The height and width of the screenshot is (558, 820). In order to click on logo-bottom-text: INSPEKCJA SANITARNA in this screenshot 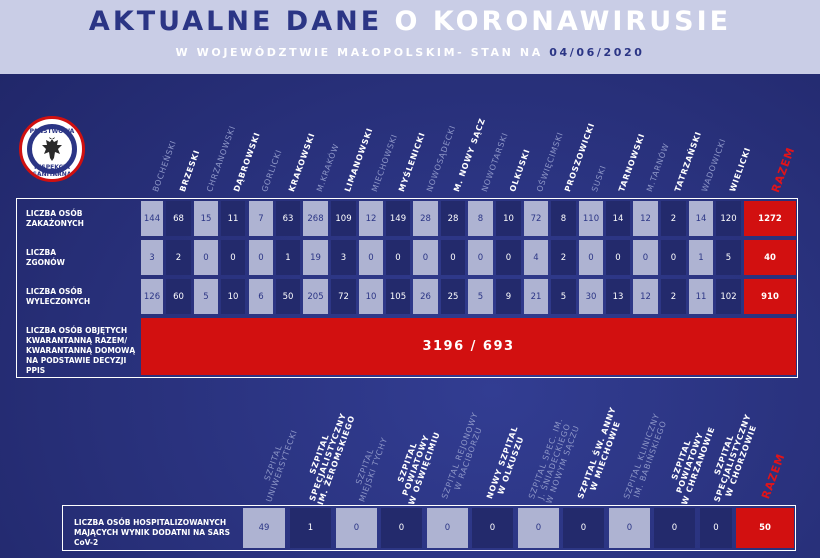, I will do `click(52, 171)`.